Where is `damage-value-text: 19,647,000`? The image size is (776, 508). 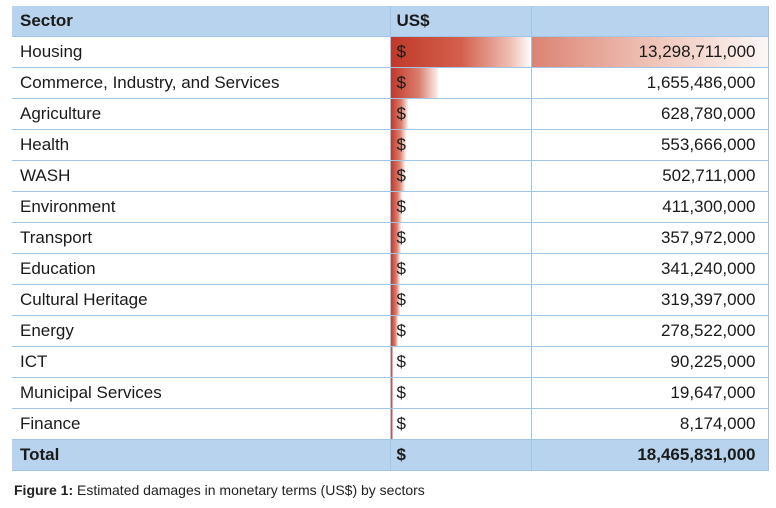 damage-value-text: 19,647,000 is located at coordinates (713, 392).